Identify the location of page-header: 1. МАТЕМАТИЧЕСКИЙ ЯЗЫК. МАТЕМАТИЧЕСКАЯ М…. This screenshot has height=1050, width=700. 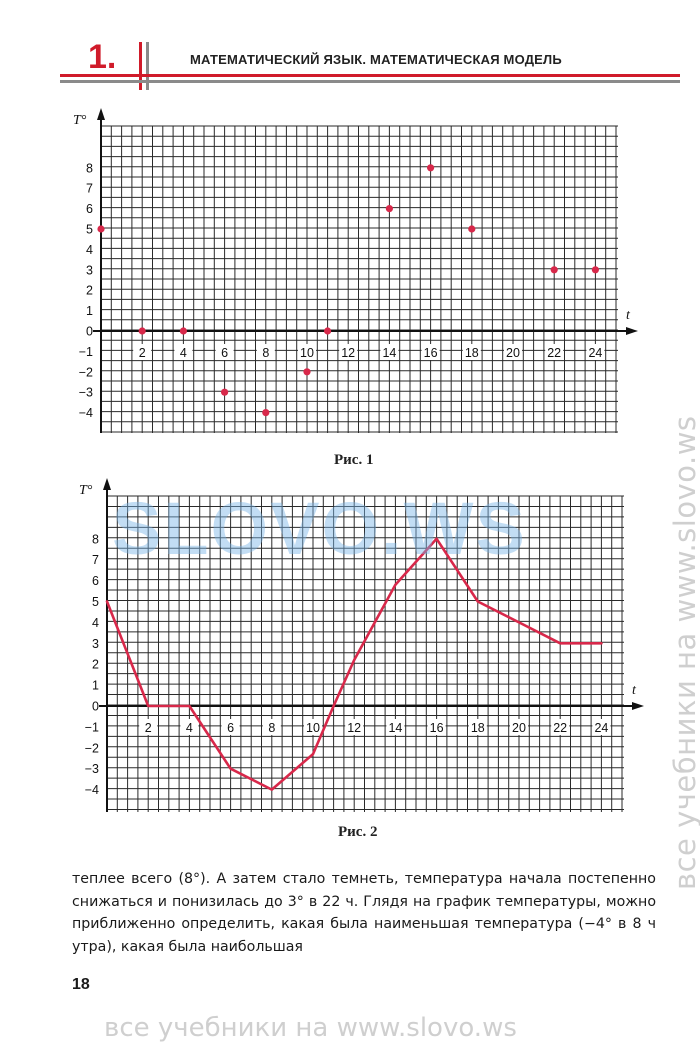
(350, 50).